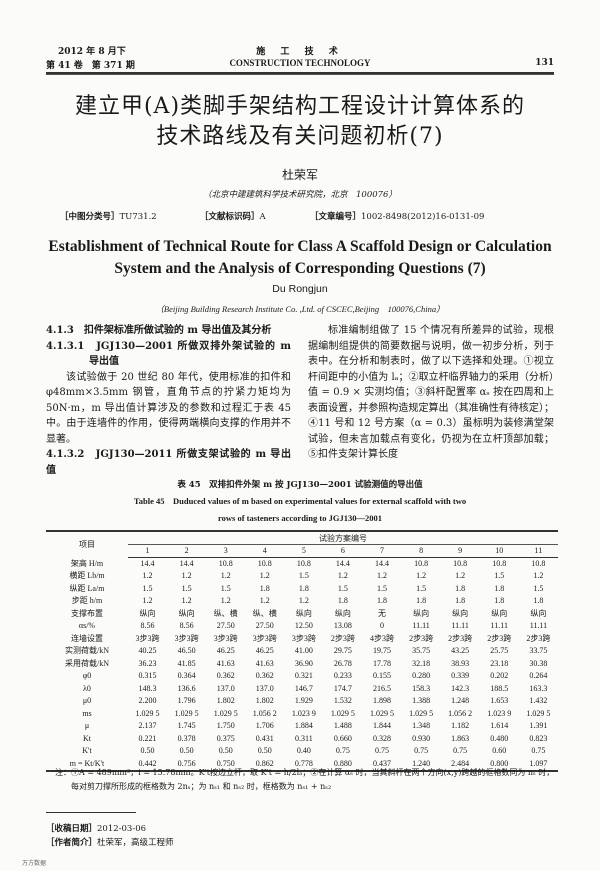  What do you see at coordinates (87, 544) in the screenshot?
I see `item-header: 项目` at bounding box center [87, 544].